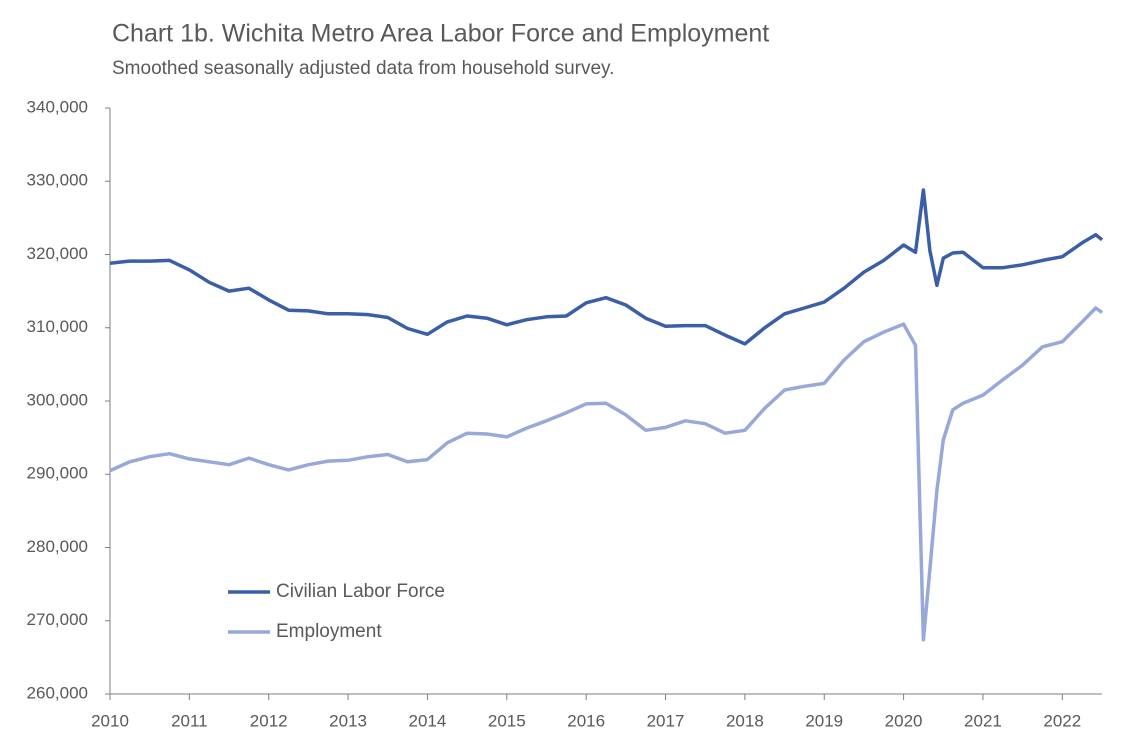  Describe the element at coordinates (57, 692) in the screenshot. I see `y-tick-label: 260,000` at that location.